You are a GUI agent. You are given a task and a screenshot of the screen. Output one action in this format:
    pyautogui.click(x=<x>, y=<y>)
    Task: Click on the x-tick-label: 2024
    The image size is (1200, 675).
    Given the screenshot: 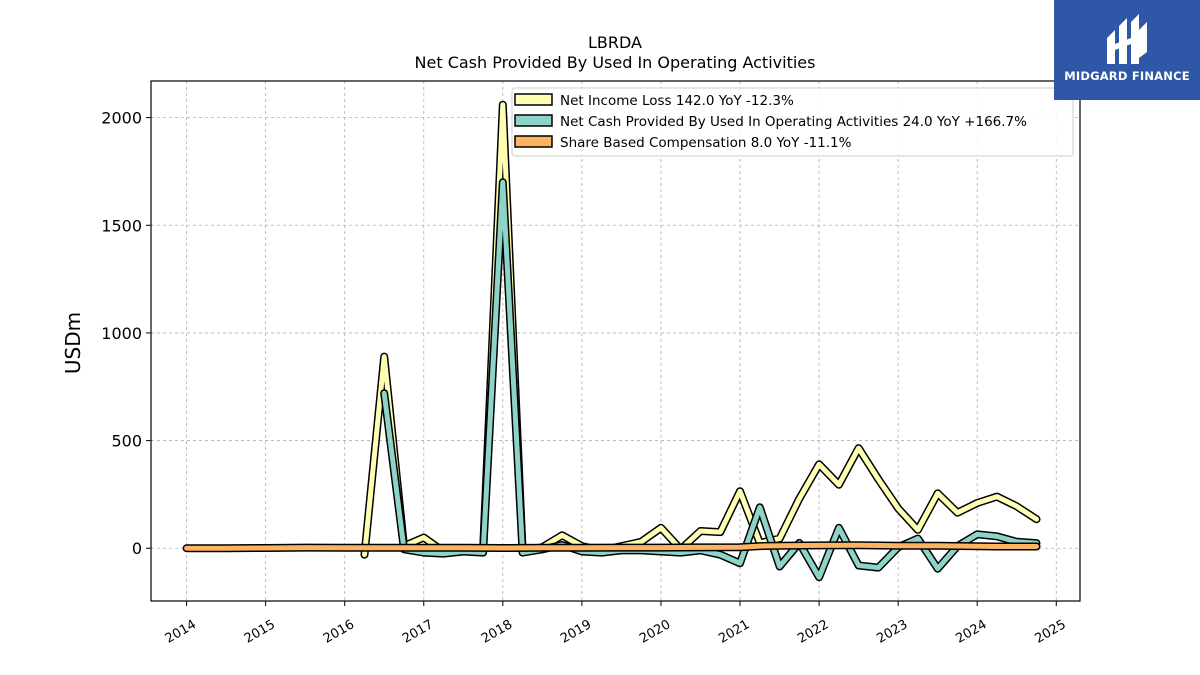 What is the action you would take?
    pyautogui.click(x=971, y=632)
    